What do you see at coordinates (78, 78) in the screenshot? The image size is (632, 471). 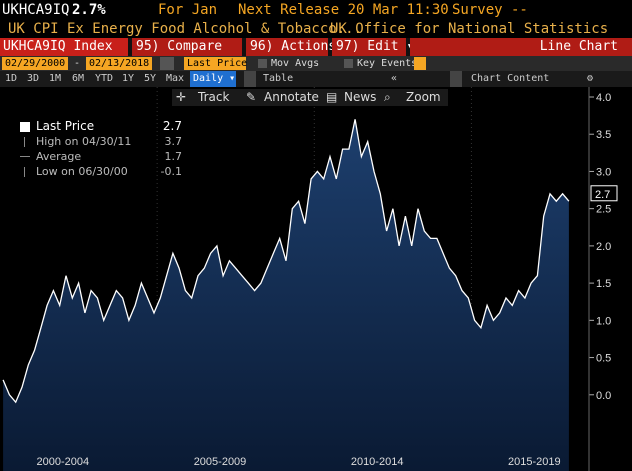 I see `period-6m: 6M` at bounding box center [78, 78].